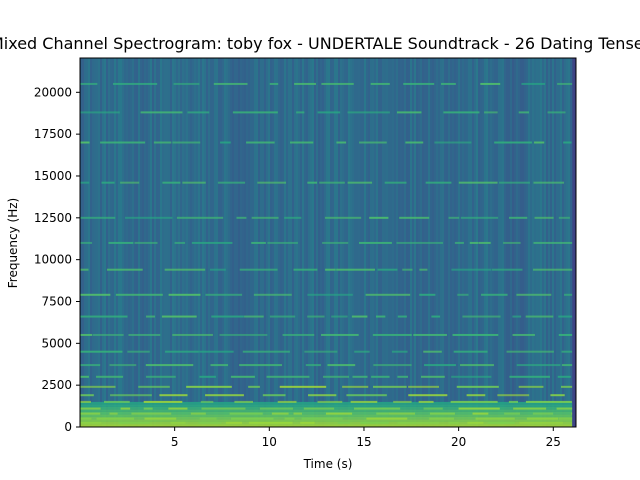  I want to click on x-tick-label: 10, so click(269, 442).